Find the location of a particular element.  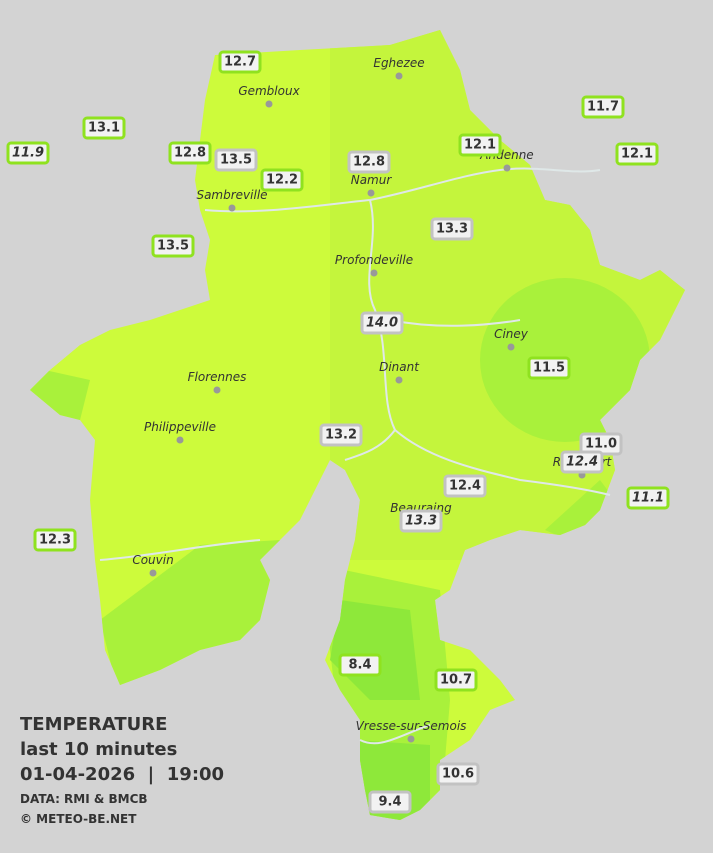

station-value: 8.4 is located at coordinates (359, 665).